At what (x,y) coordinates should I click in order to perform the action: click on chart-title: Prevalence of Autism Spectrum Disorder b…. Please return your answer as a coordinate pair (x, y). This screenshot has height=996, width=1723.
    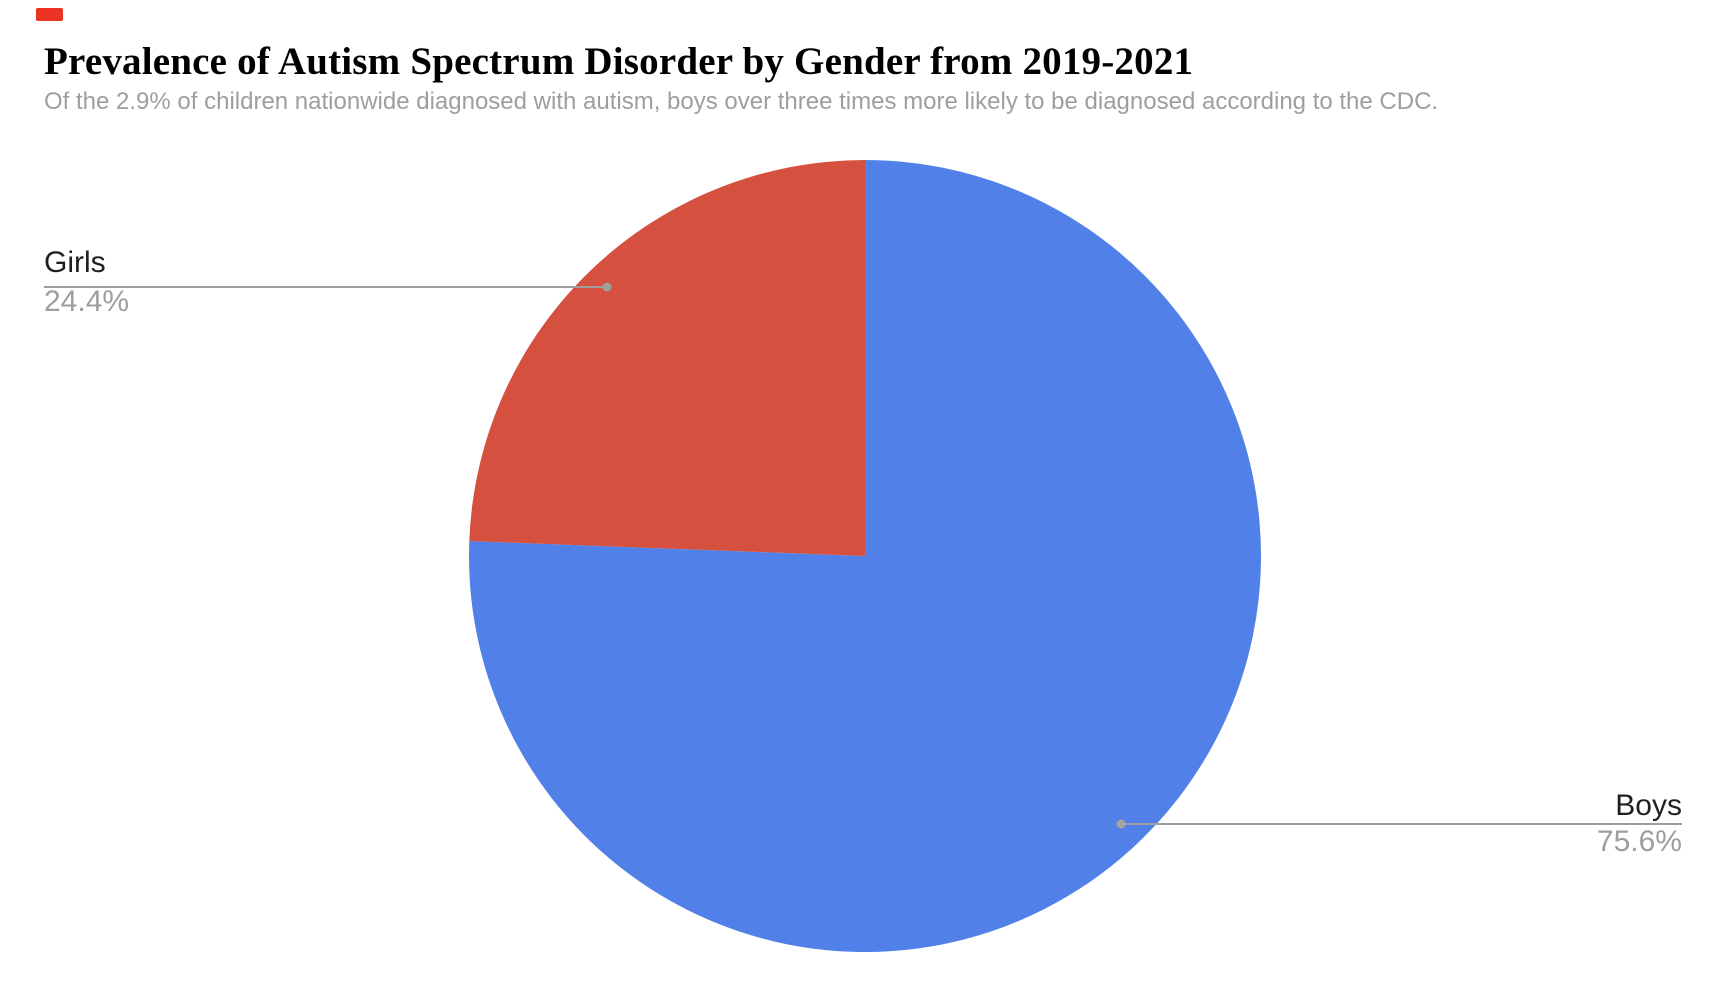
    Looking at the image, I should click on (619, 61).